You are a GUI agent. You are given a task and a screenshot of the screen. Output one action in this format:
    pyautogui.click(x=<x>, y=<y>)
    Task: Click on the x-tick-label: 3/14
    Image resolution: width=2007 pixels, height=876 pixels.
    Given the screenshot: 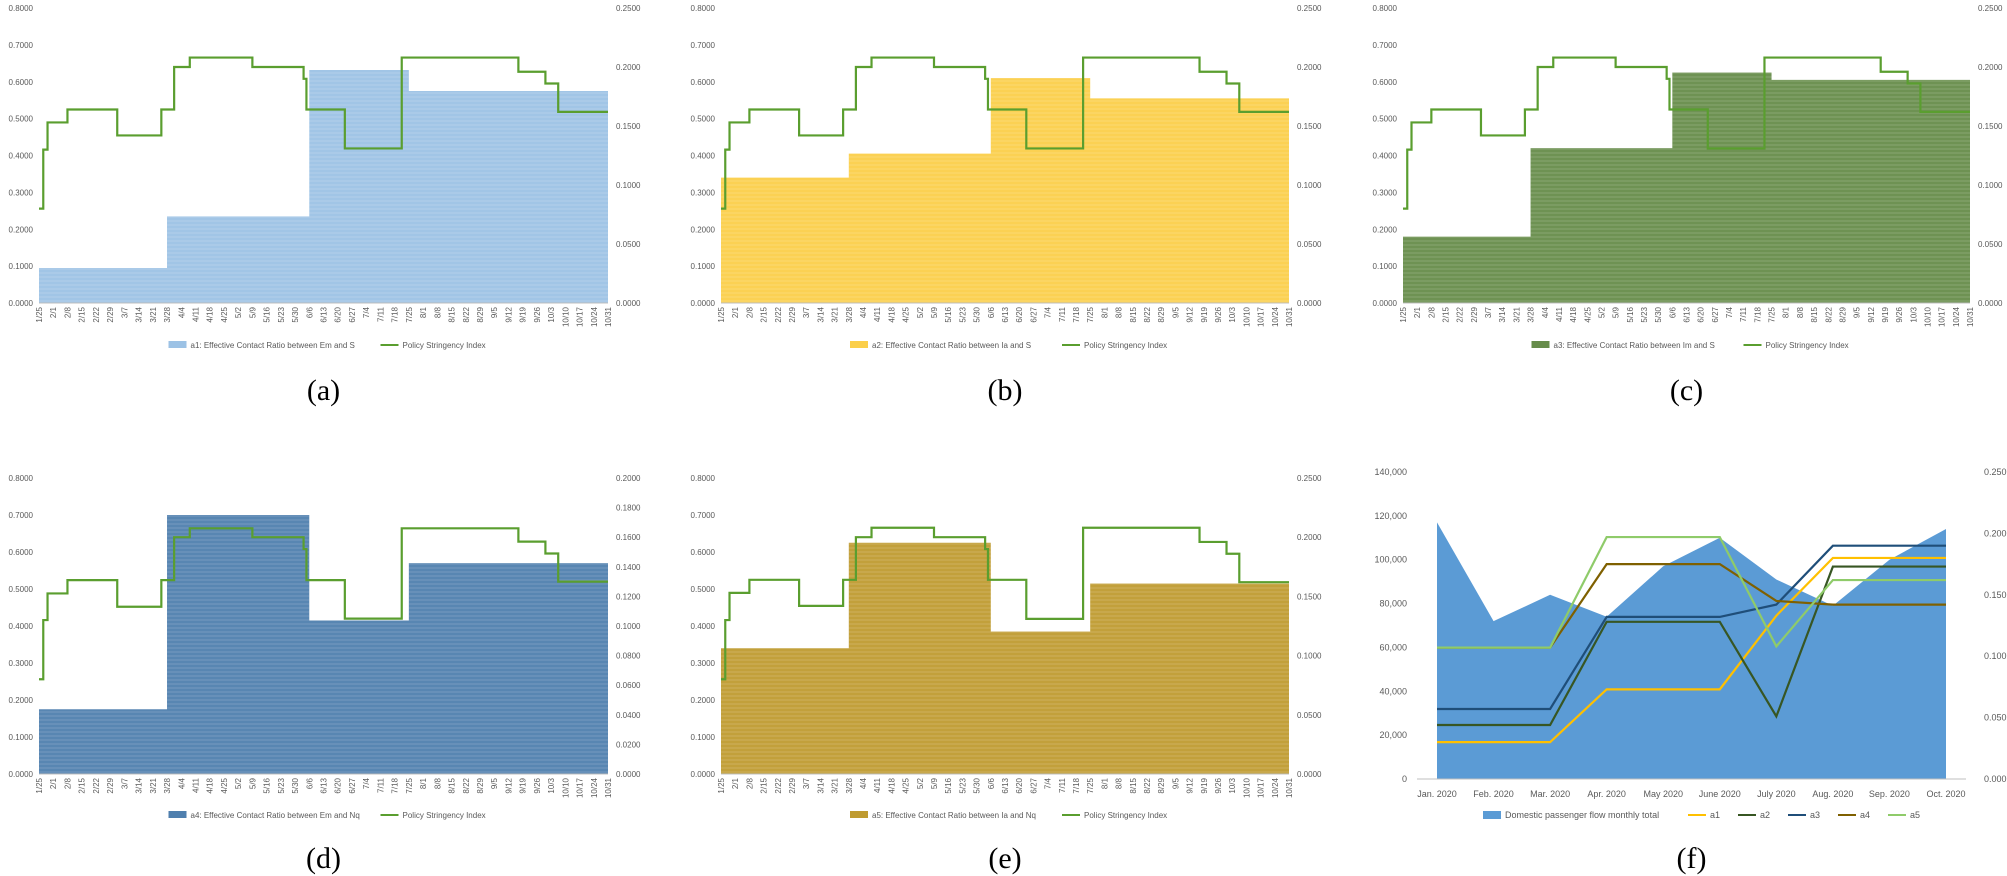 What is the action you would take?
    pyautogui.click(x=139, y=785)
    